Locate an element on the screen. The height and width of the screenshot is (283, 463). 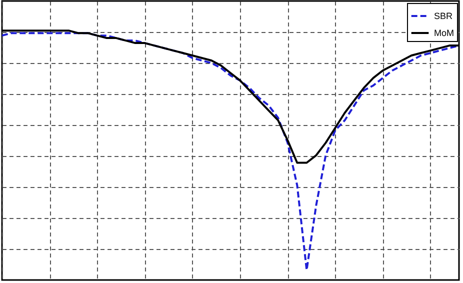
legend-label: MoM is located at coordinates (444, 33).